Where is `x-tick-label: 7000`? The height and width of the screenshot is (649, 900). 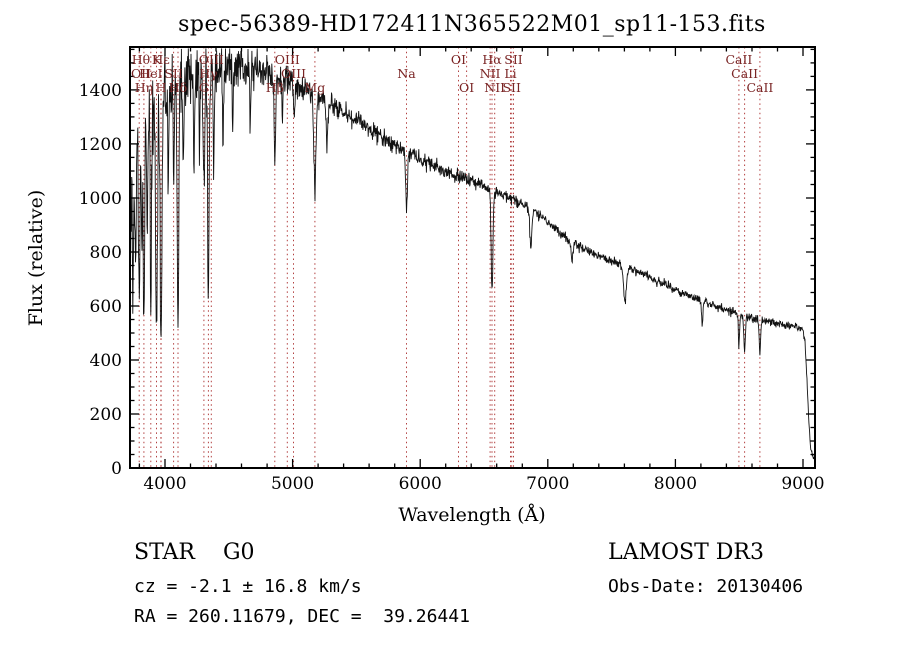
x-tick-label: 7000 is located at coordinates (547, 484).